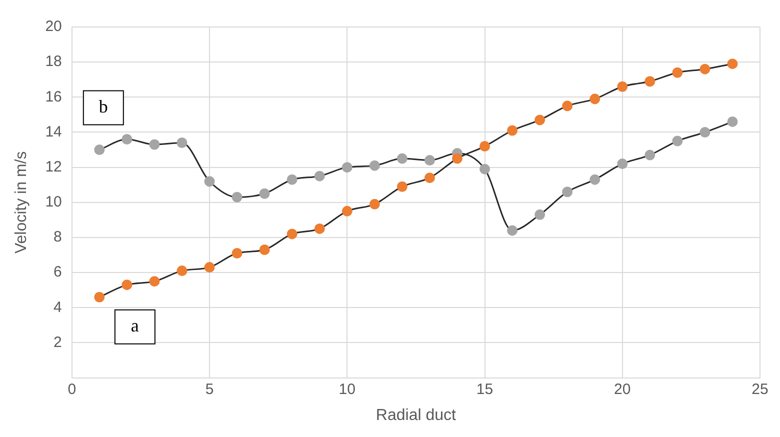  What do you see at coordinates (58, 272) in the screenshot?
I see `y-tick-label: 6` at bounding box center [58, 272].